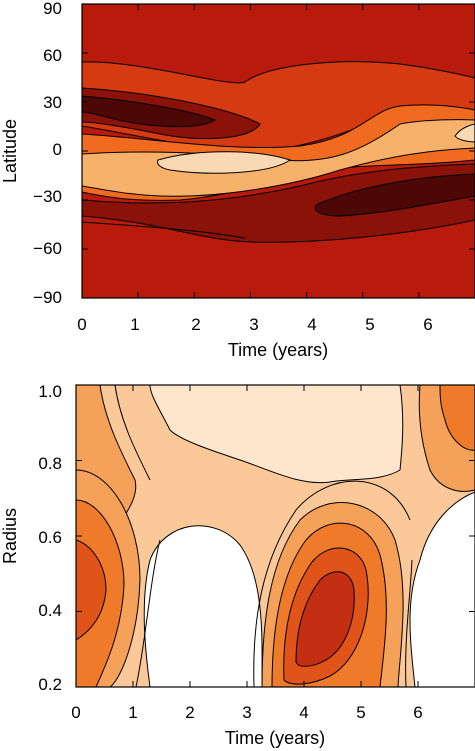 This screenshot has width=475, height=751. Describe the element at coordinates (10, 151) in the screenshot. I see `top-y-axis-label: Latitude` at that location.